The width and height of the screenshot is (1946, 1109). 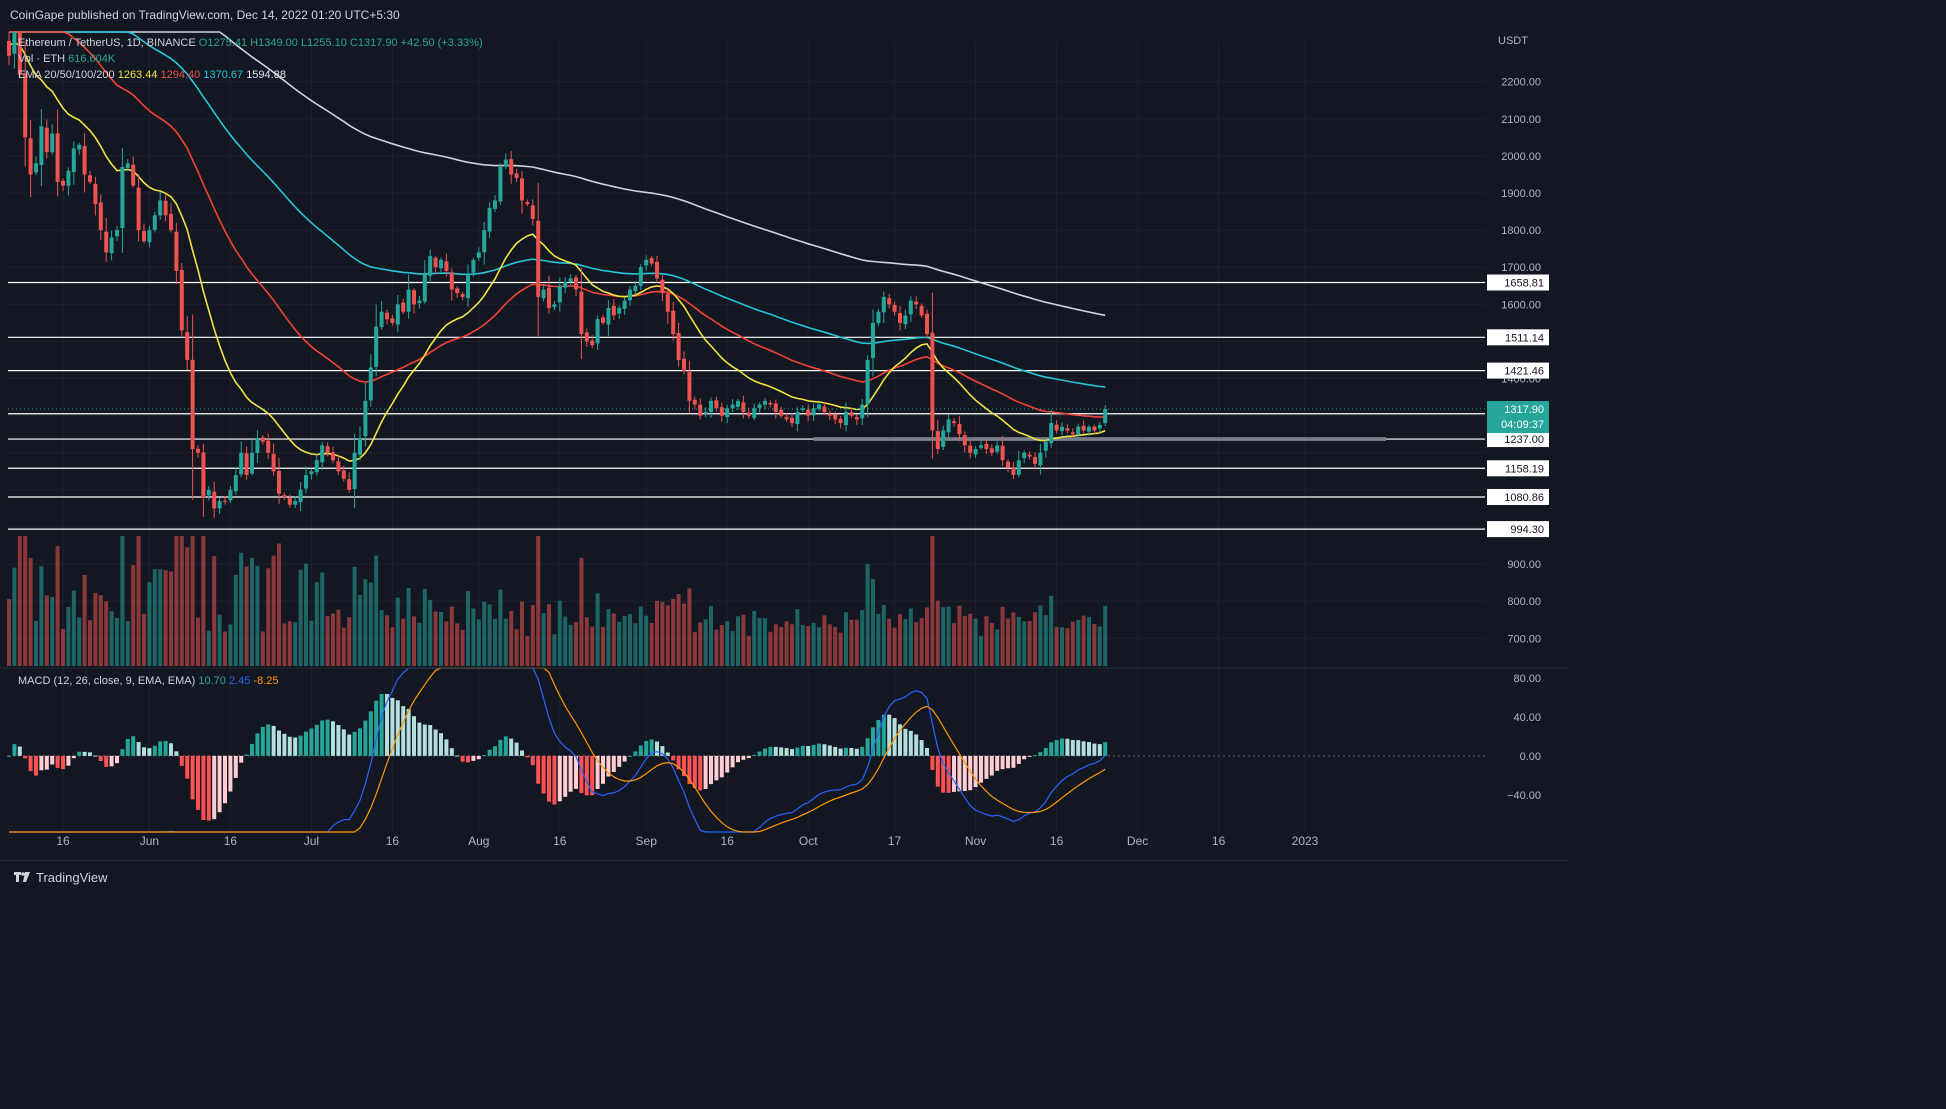 What do you see at coordinates (223, 43) in the screenshot?
I see `legend-open: O1275.41` at bounding box center [223, 43].